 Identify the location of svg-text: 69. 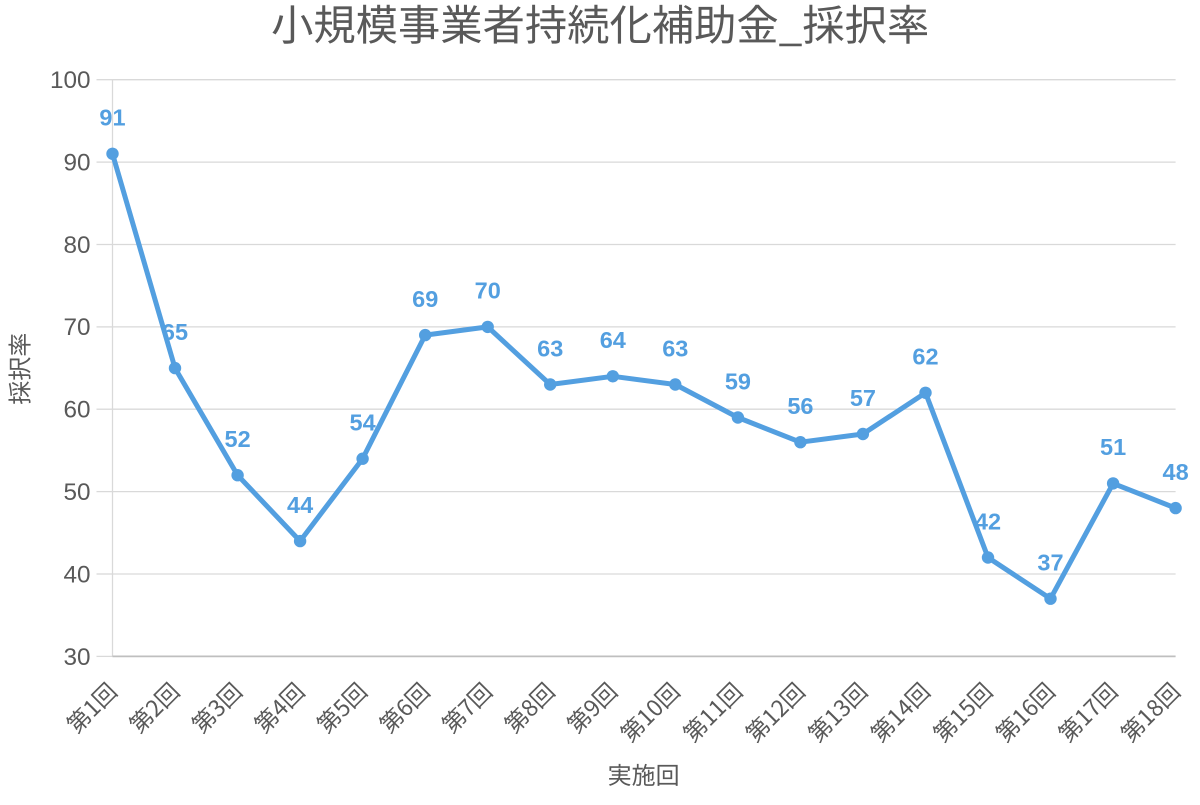
(425, 299).